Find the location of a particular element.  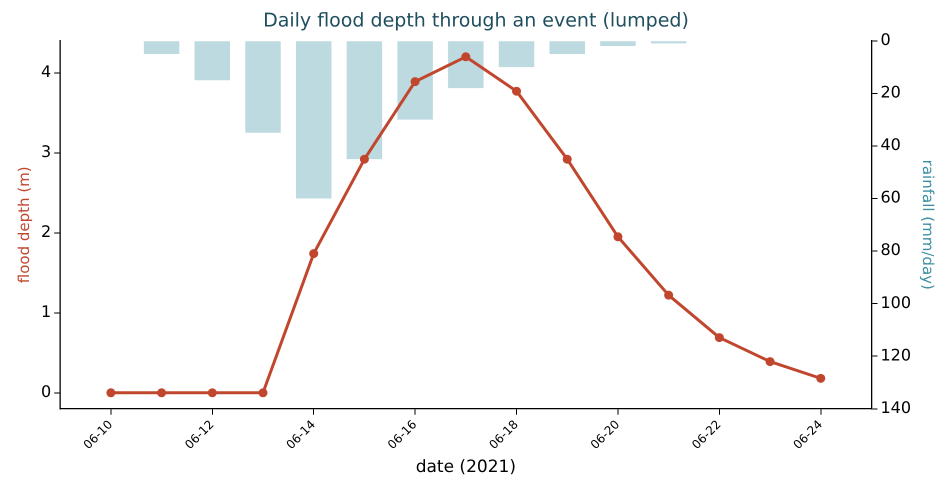

y-axis-title: flood depth (m) is located at coordinates (23, 225).